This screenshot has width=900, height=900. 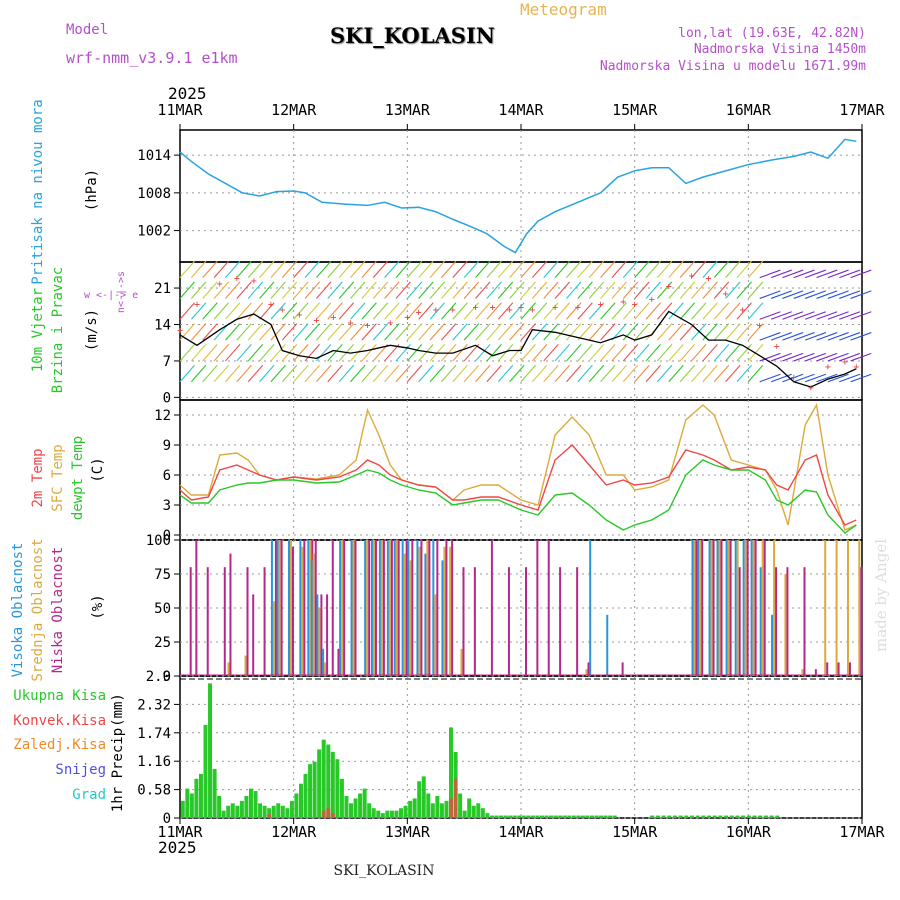 I want to click on wind-unit: (m/s), so click(x=92, y=330).